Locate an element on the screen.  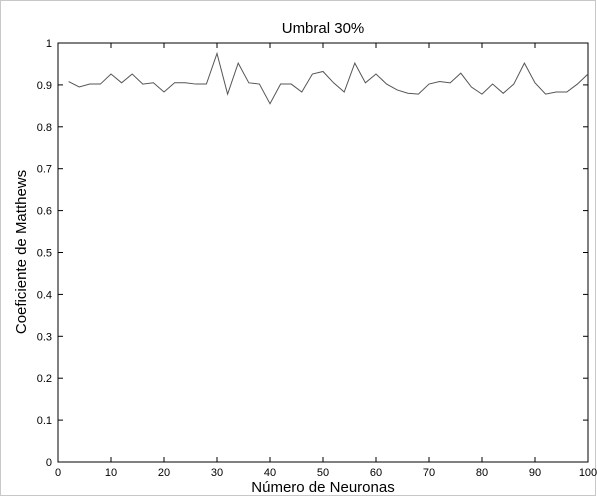
y-tick-label: 0.3 is located at coordinates (44, 337).